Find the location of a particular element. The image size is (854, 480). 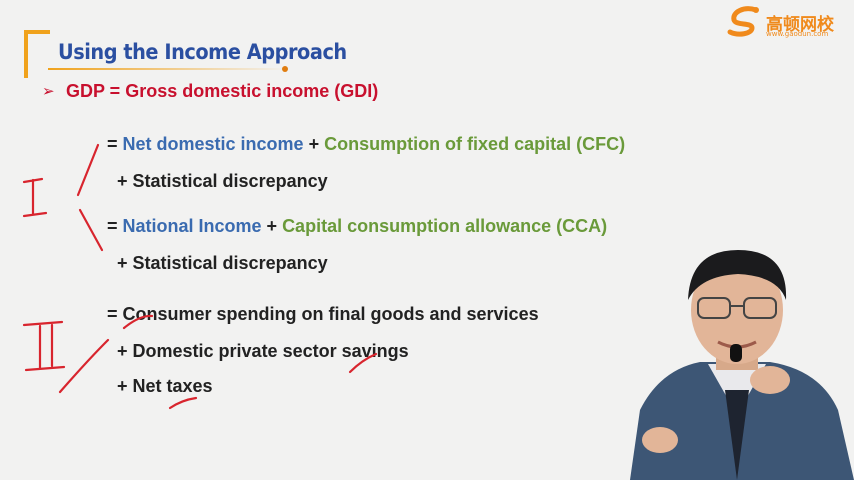

gdp-definition: GDP = Gross domestic income (GDI) is located at coordinates (222, 91).